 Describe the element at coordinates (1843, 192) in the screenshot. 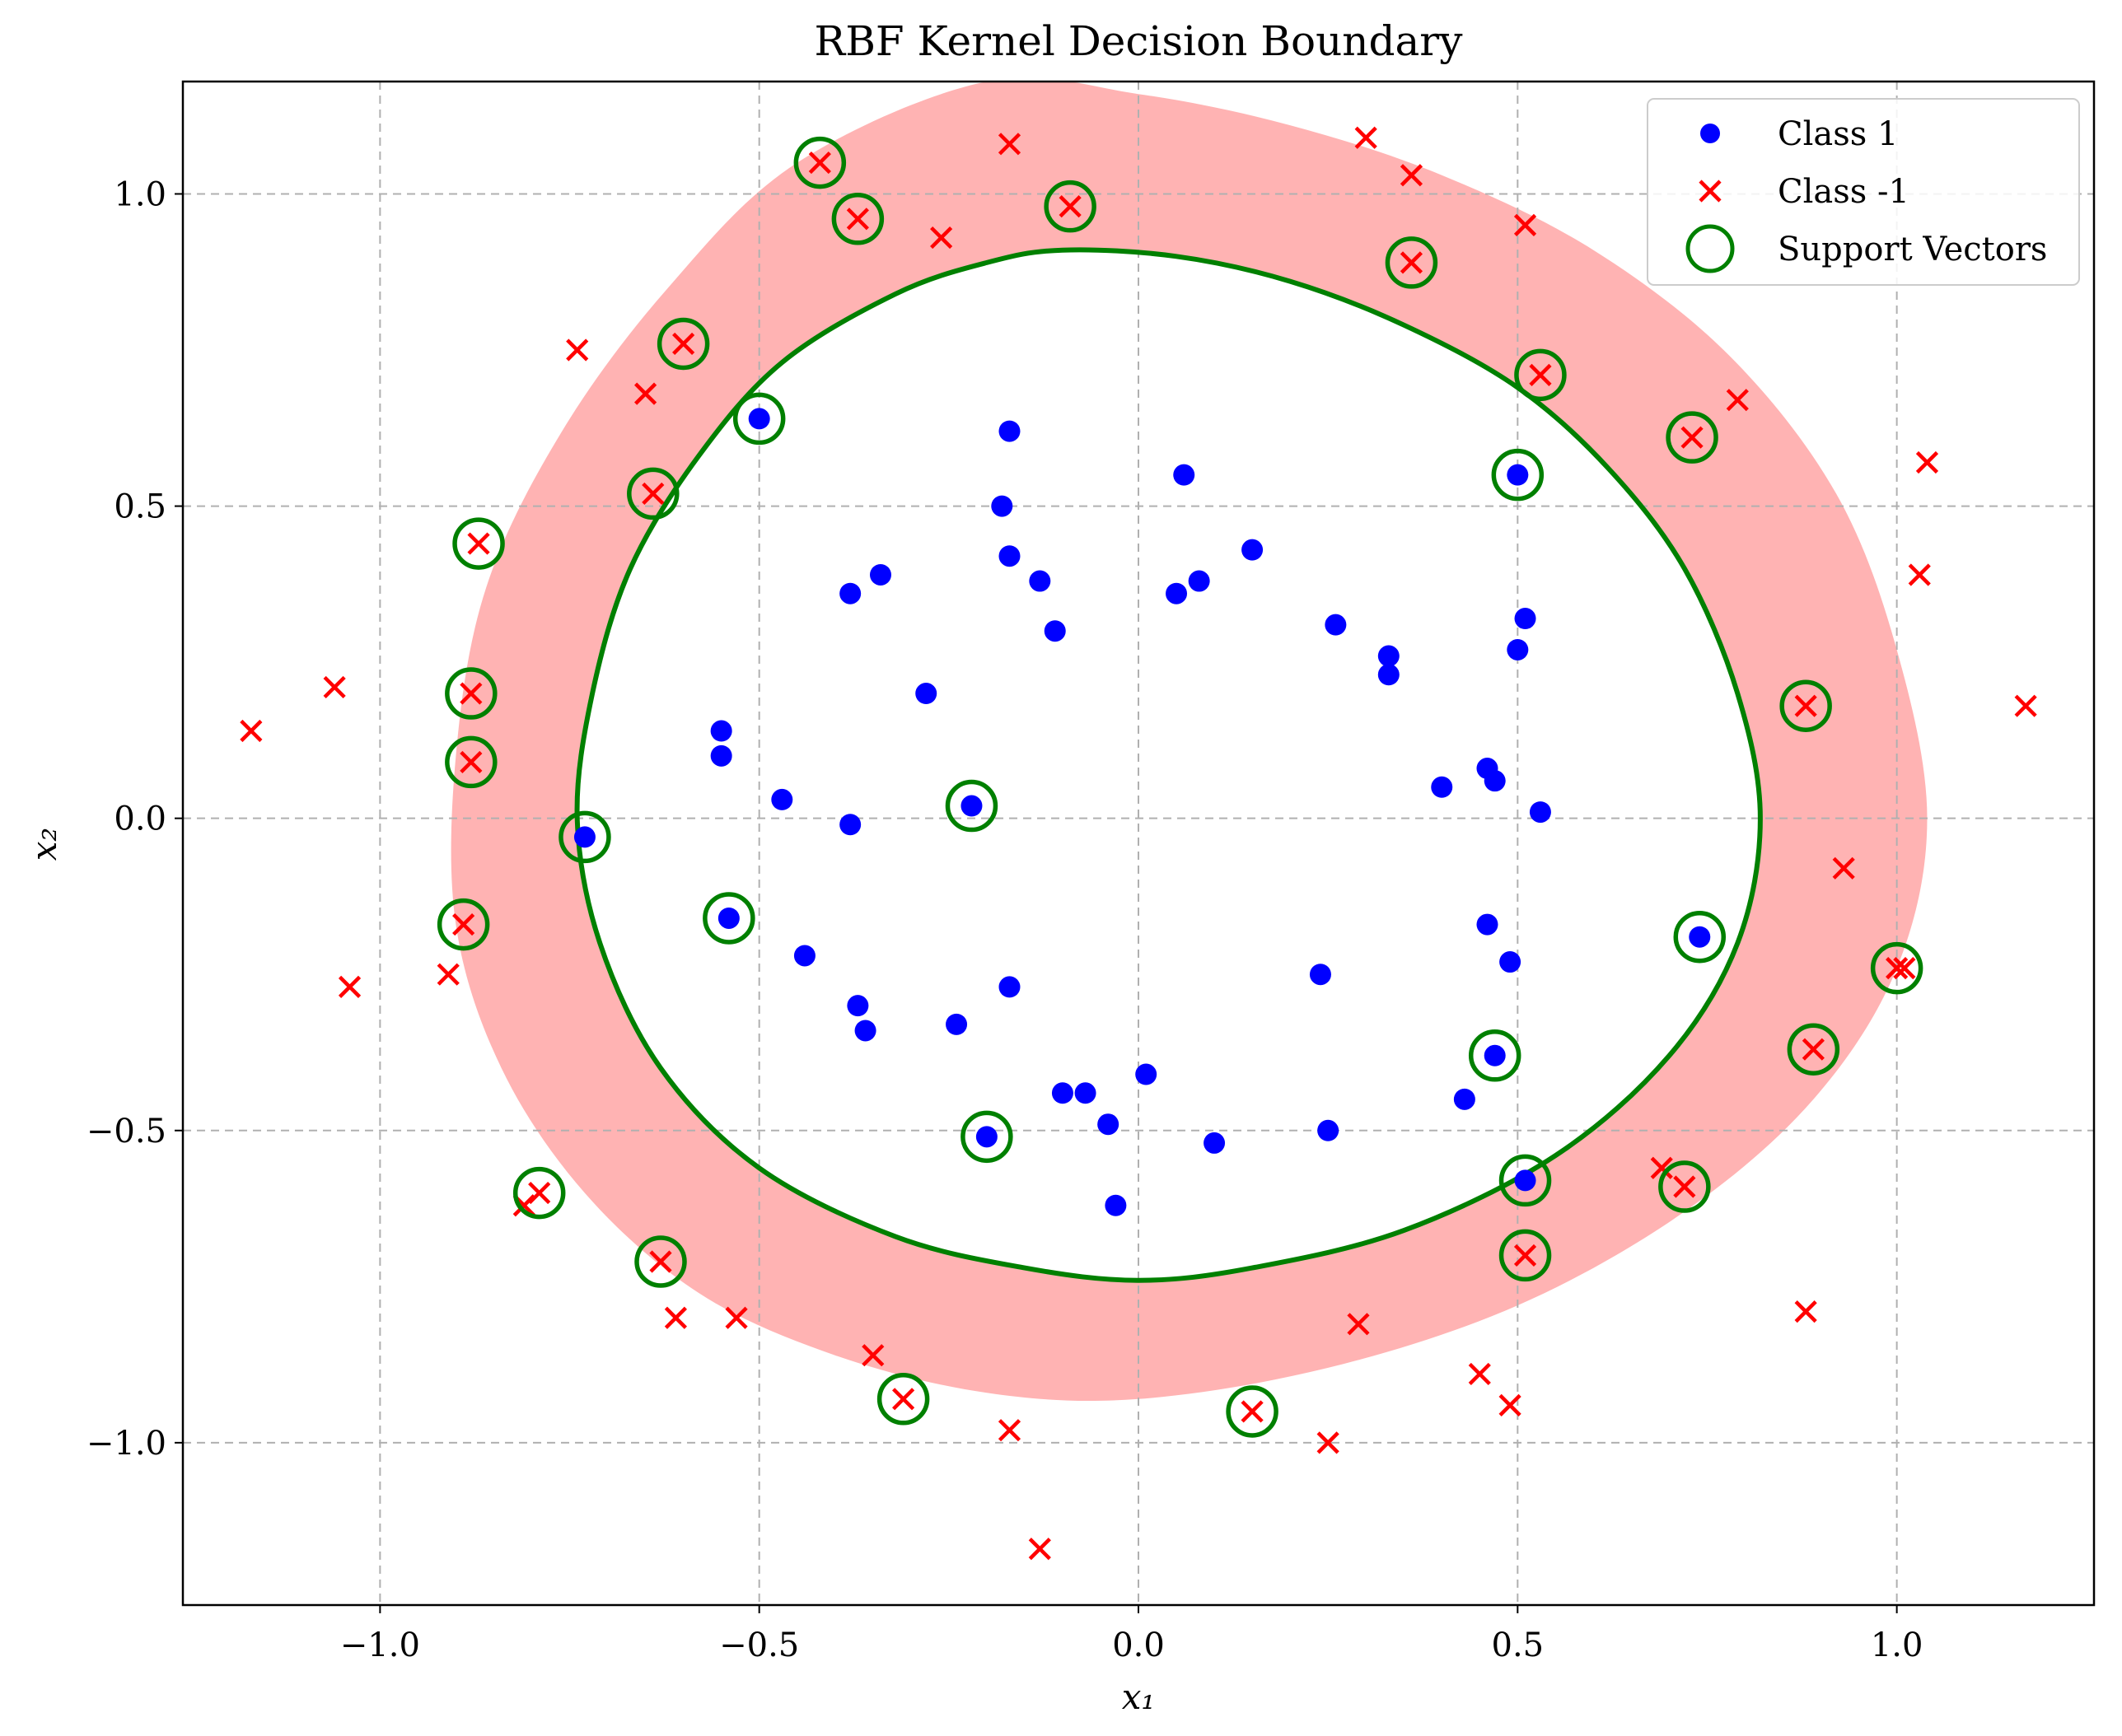

I see `legend-label-class-neg1: Class -1` at that location.